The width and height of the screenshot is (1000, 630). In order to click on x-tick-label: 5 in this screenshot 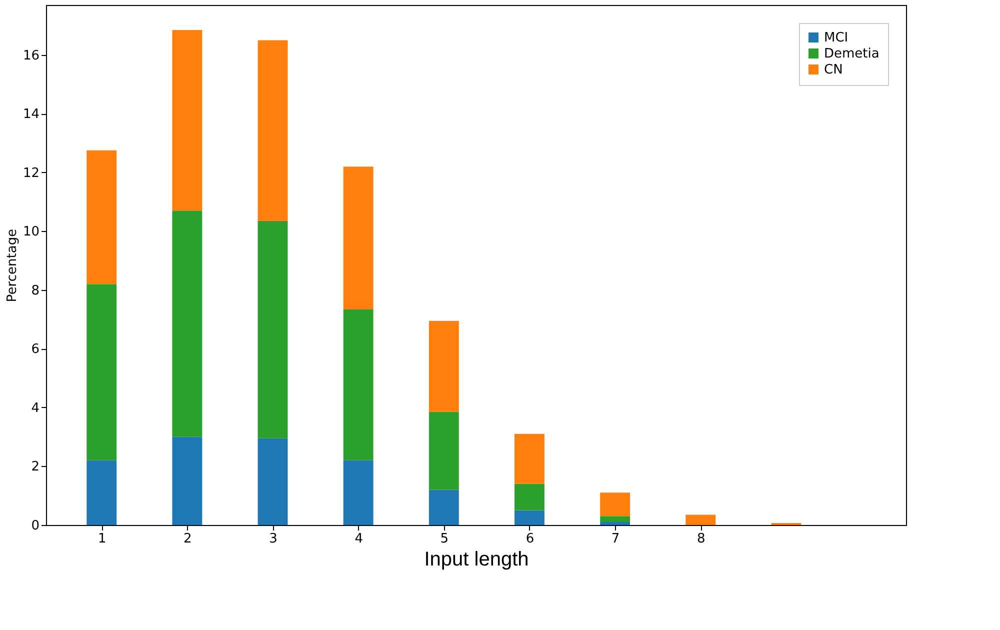, I will do `click(444, 539)`.